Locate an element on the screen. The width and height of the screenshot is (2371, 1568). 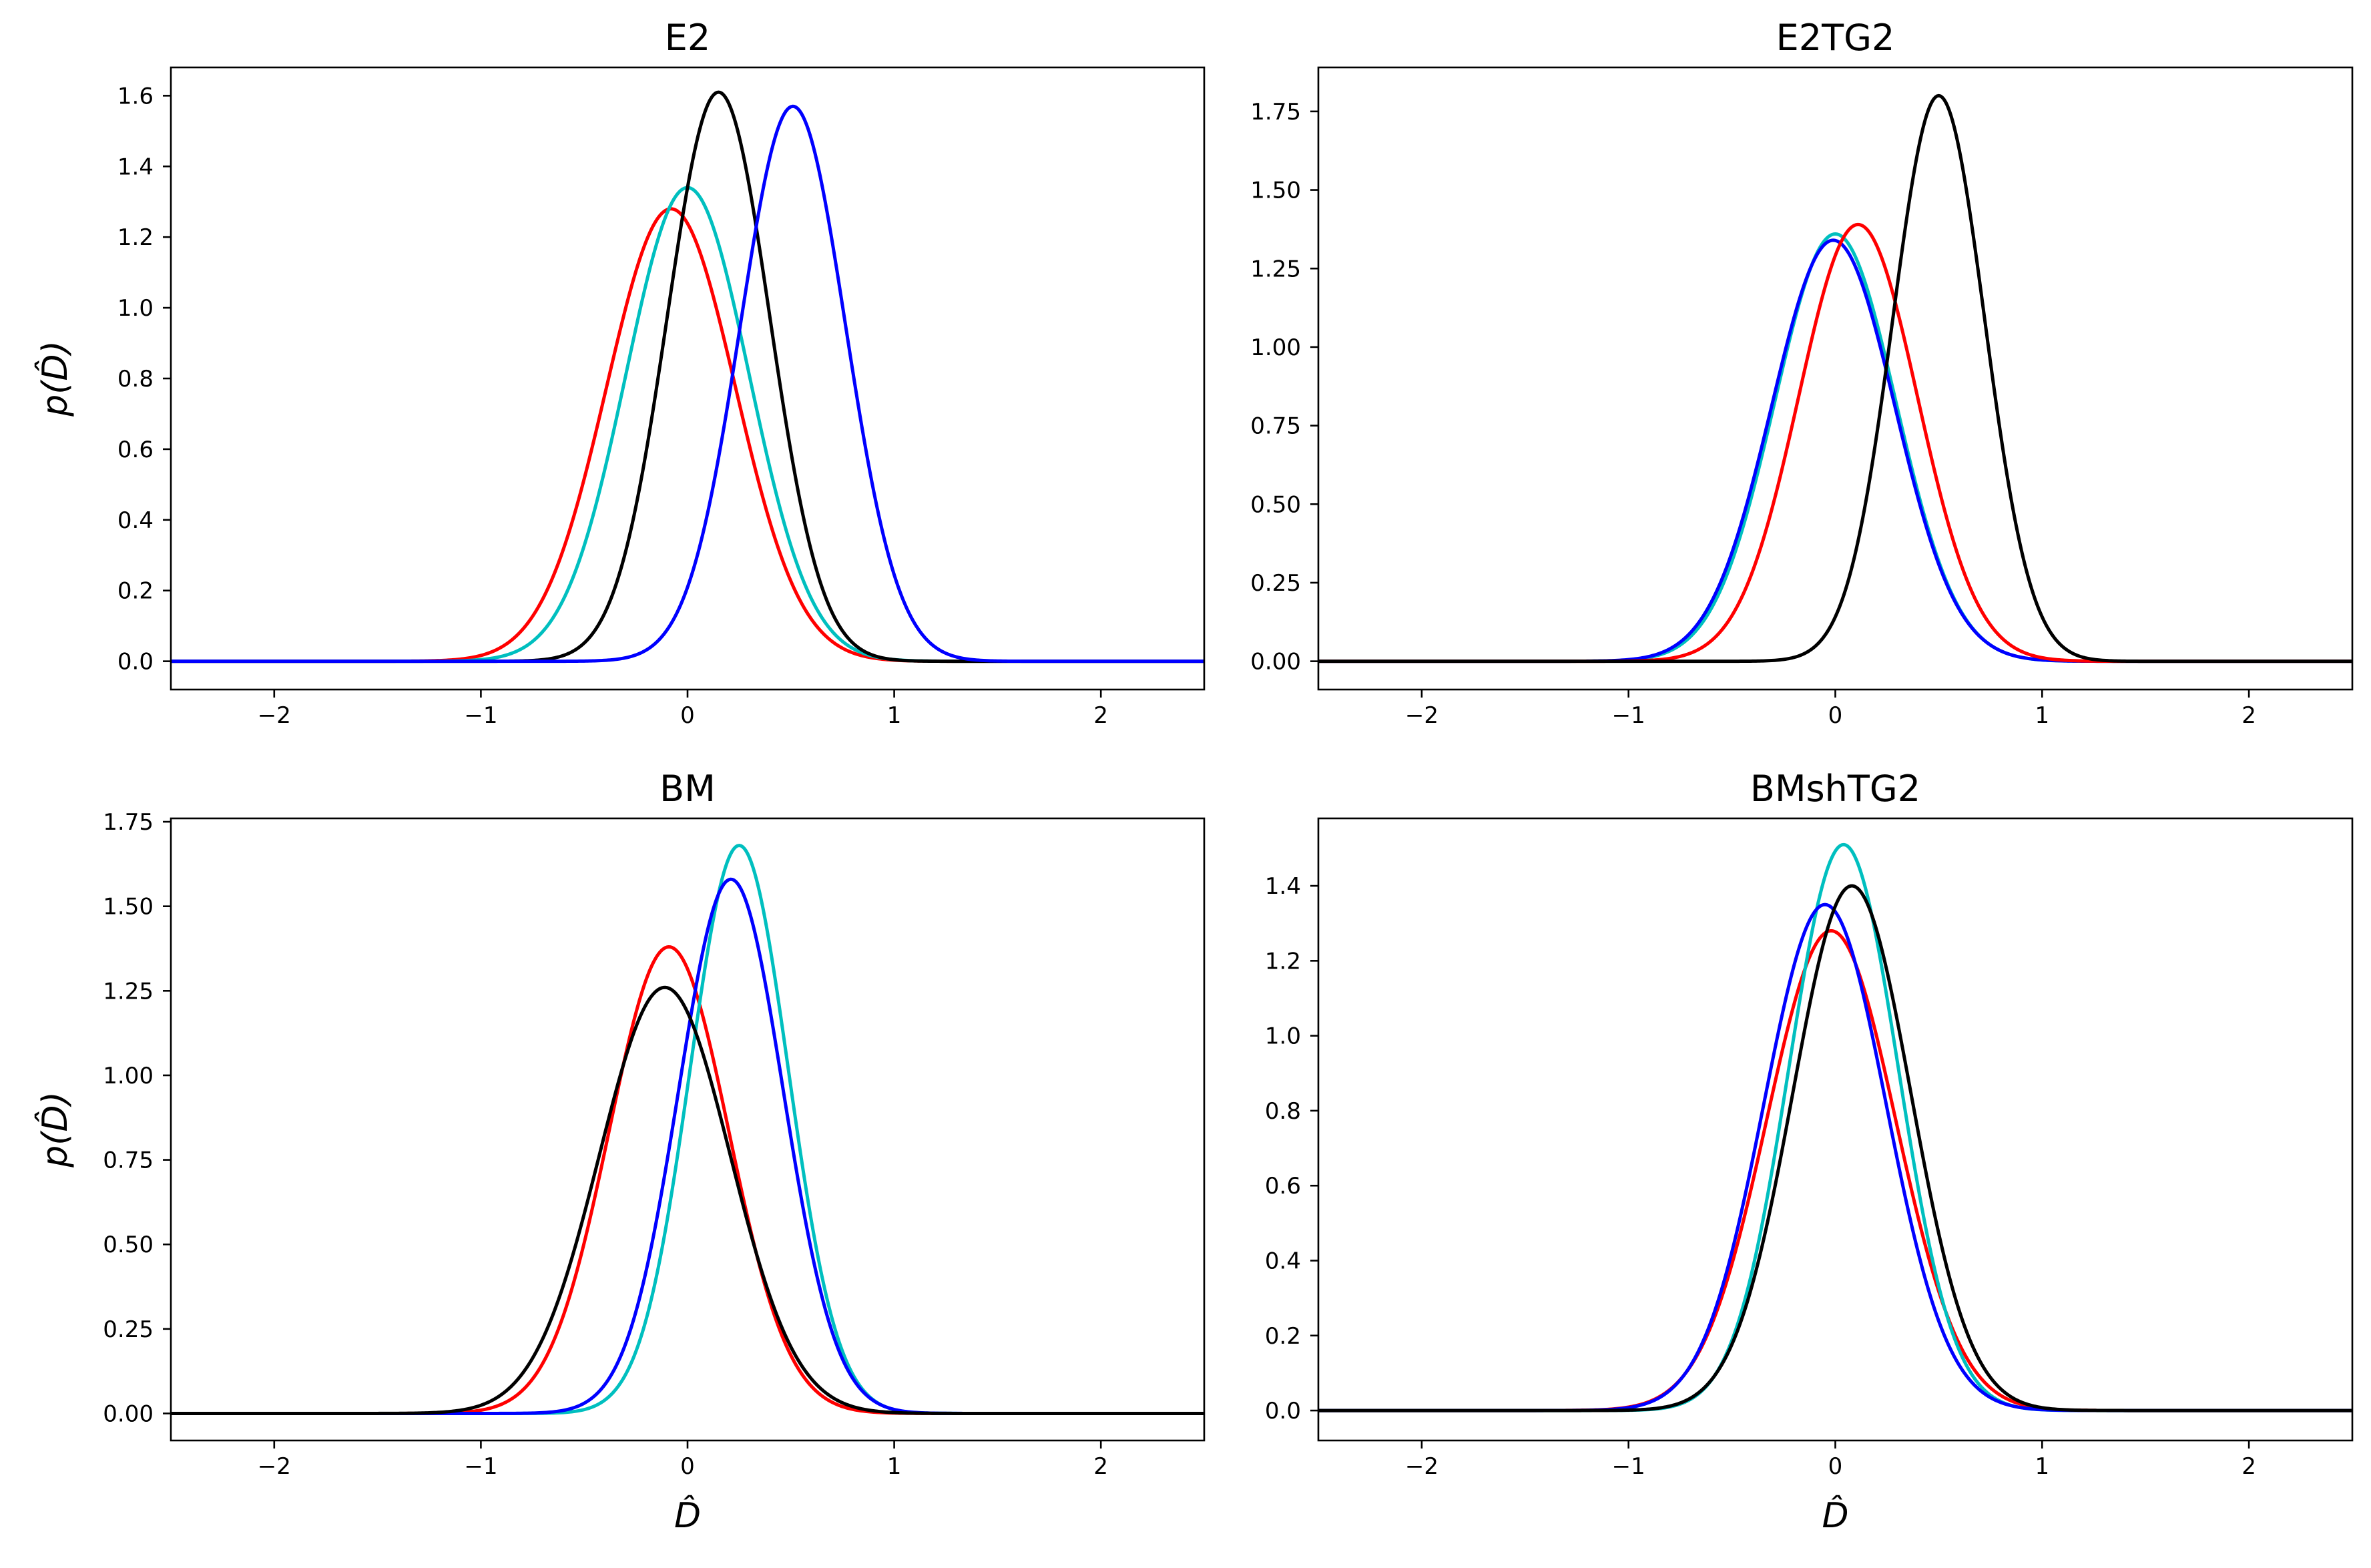
panel-title: BMshTG2 is located at coordinates (1835, 789).